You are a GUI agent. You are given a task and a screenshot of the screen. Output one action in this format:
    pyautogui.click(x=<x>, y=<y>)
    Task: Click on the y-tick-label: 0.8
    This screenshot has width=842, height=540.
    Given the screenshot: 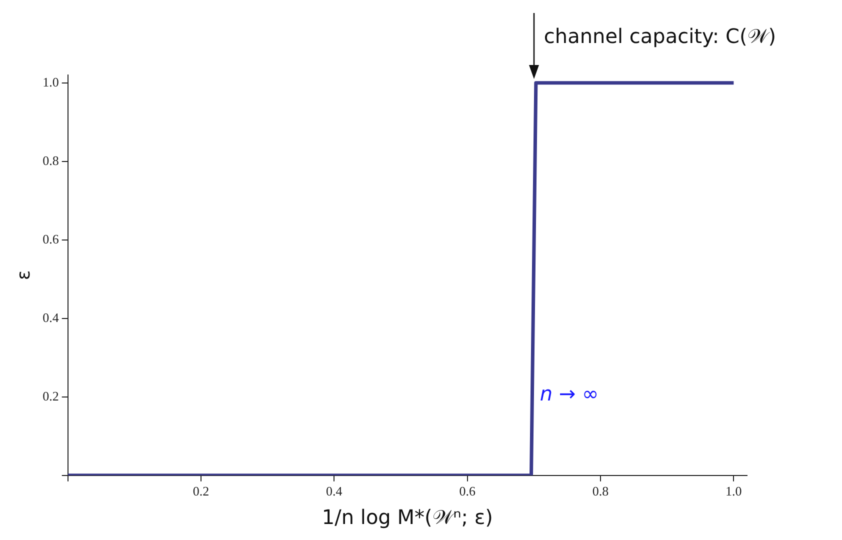 What is the action you would take?
    pyautogui.click(x=50, y=160)
    